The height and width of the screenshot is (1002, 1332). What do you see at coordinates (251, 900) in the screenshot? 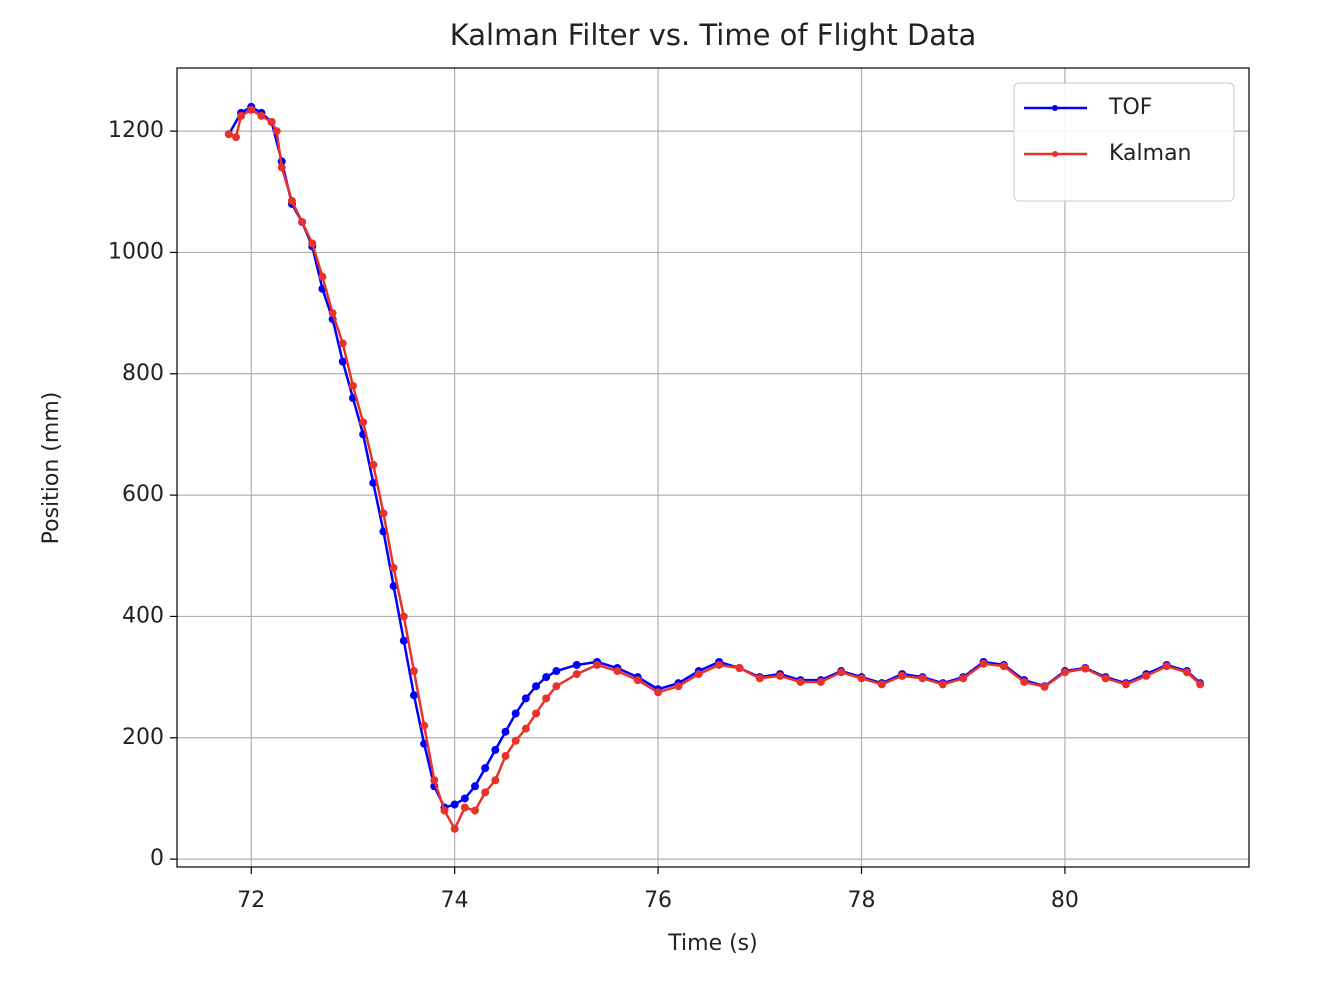
I see `x-tick-label: 72` at bounding box center [251, 900].